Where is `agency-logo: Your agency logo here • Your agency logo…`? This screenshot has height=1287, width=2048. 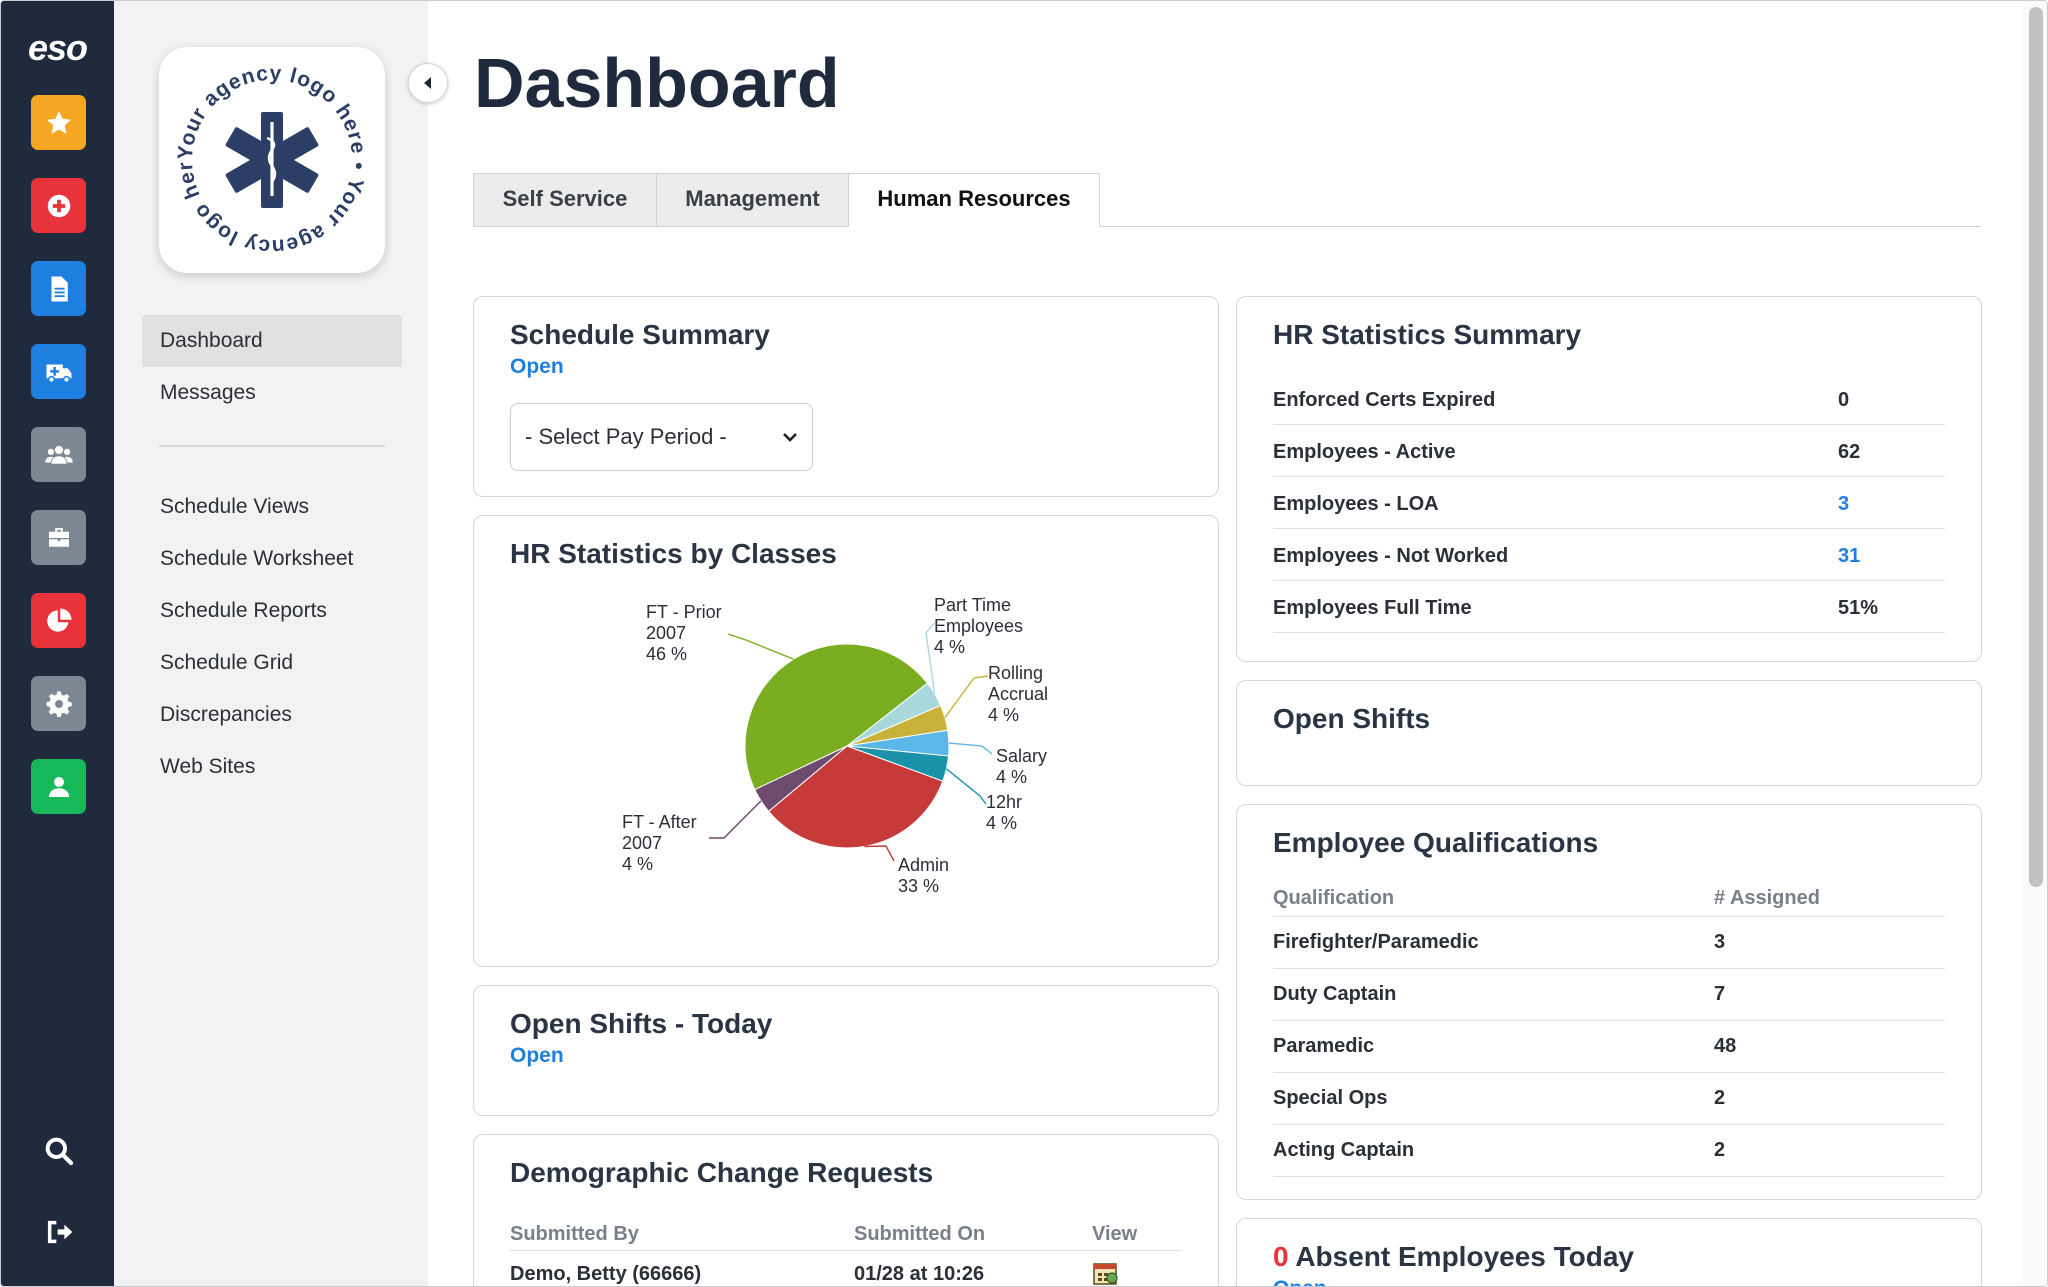
agency-logo: Your agency logo here • Your agency logo… is located at coordinates (269, 151).